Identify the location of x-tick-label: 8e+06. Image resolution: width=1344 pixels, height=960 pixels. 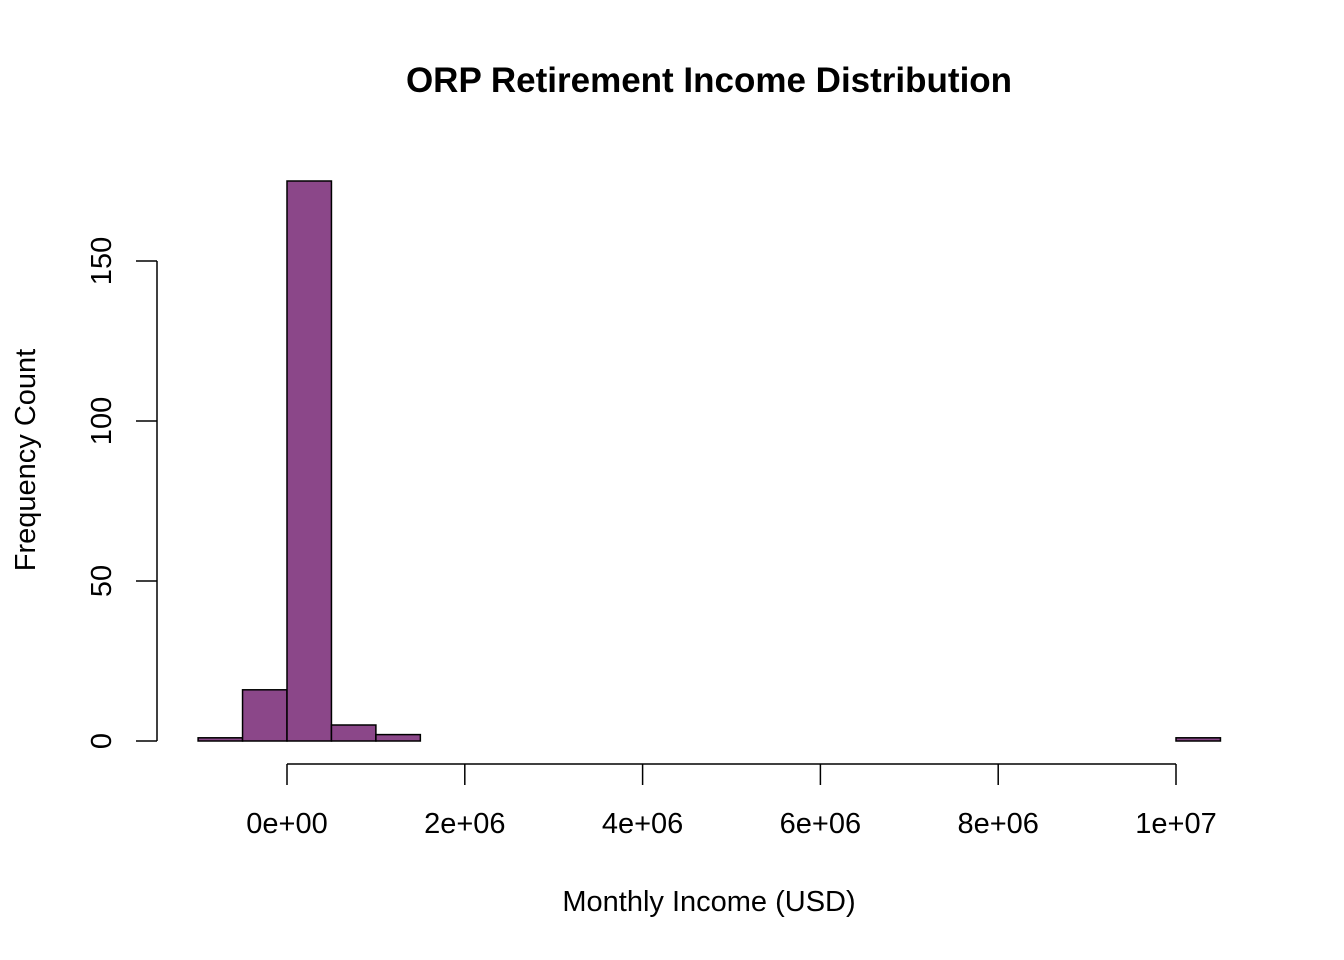
(997, 824).